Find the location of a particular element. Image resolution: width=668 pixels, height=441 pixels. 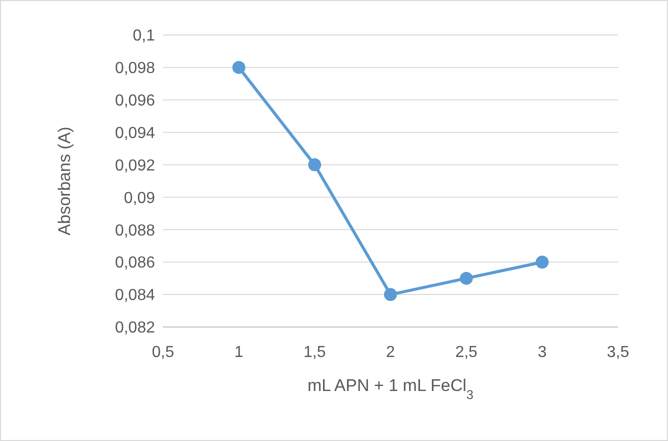

y-tick-label: 0,088 is located at coordinates (135, 231).